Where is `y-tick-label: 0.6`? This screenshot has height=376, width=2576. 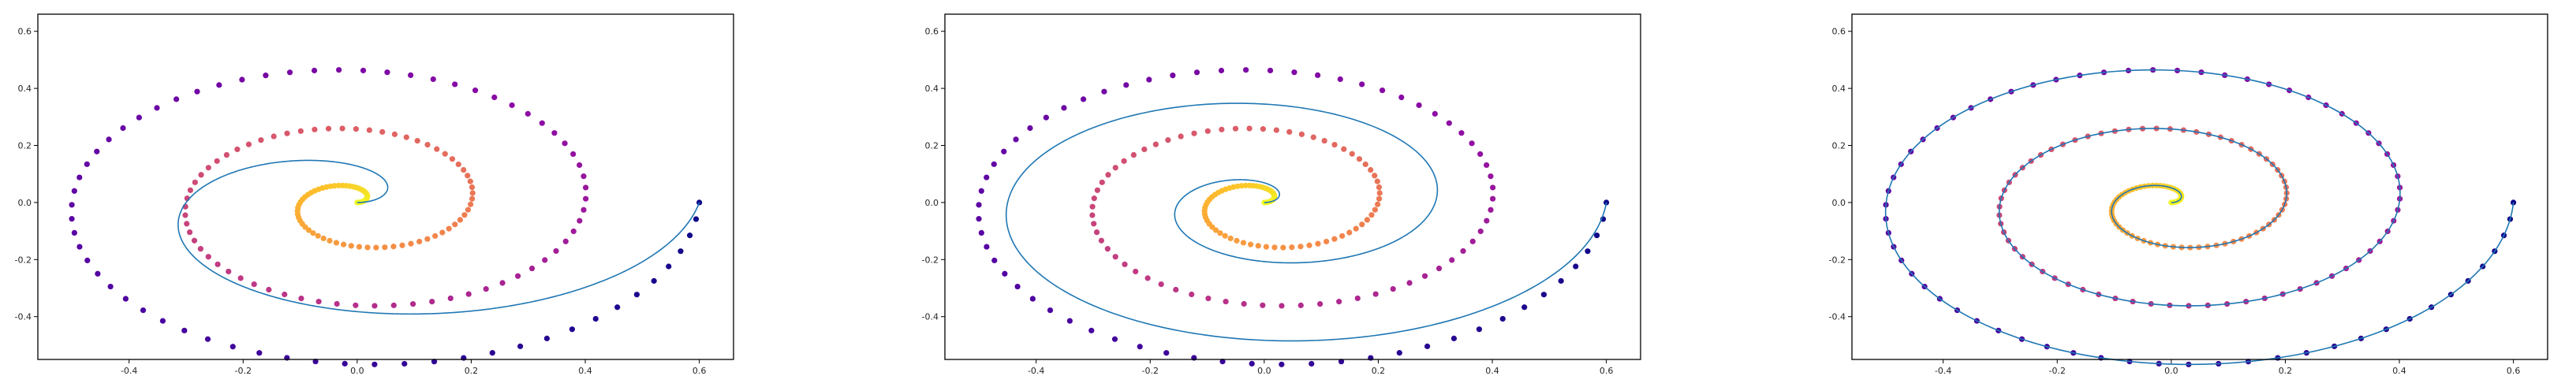
y-tick-label: 0.6 is located at coordinates (1839, 32).